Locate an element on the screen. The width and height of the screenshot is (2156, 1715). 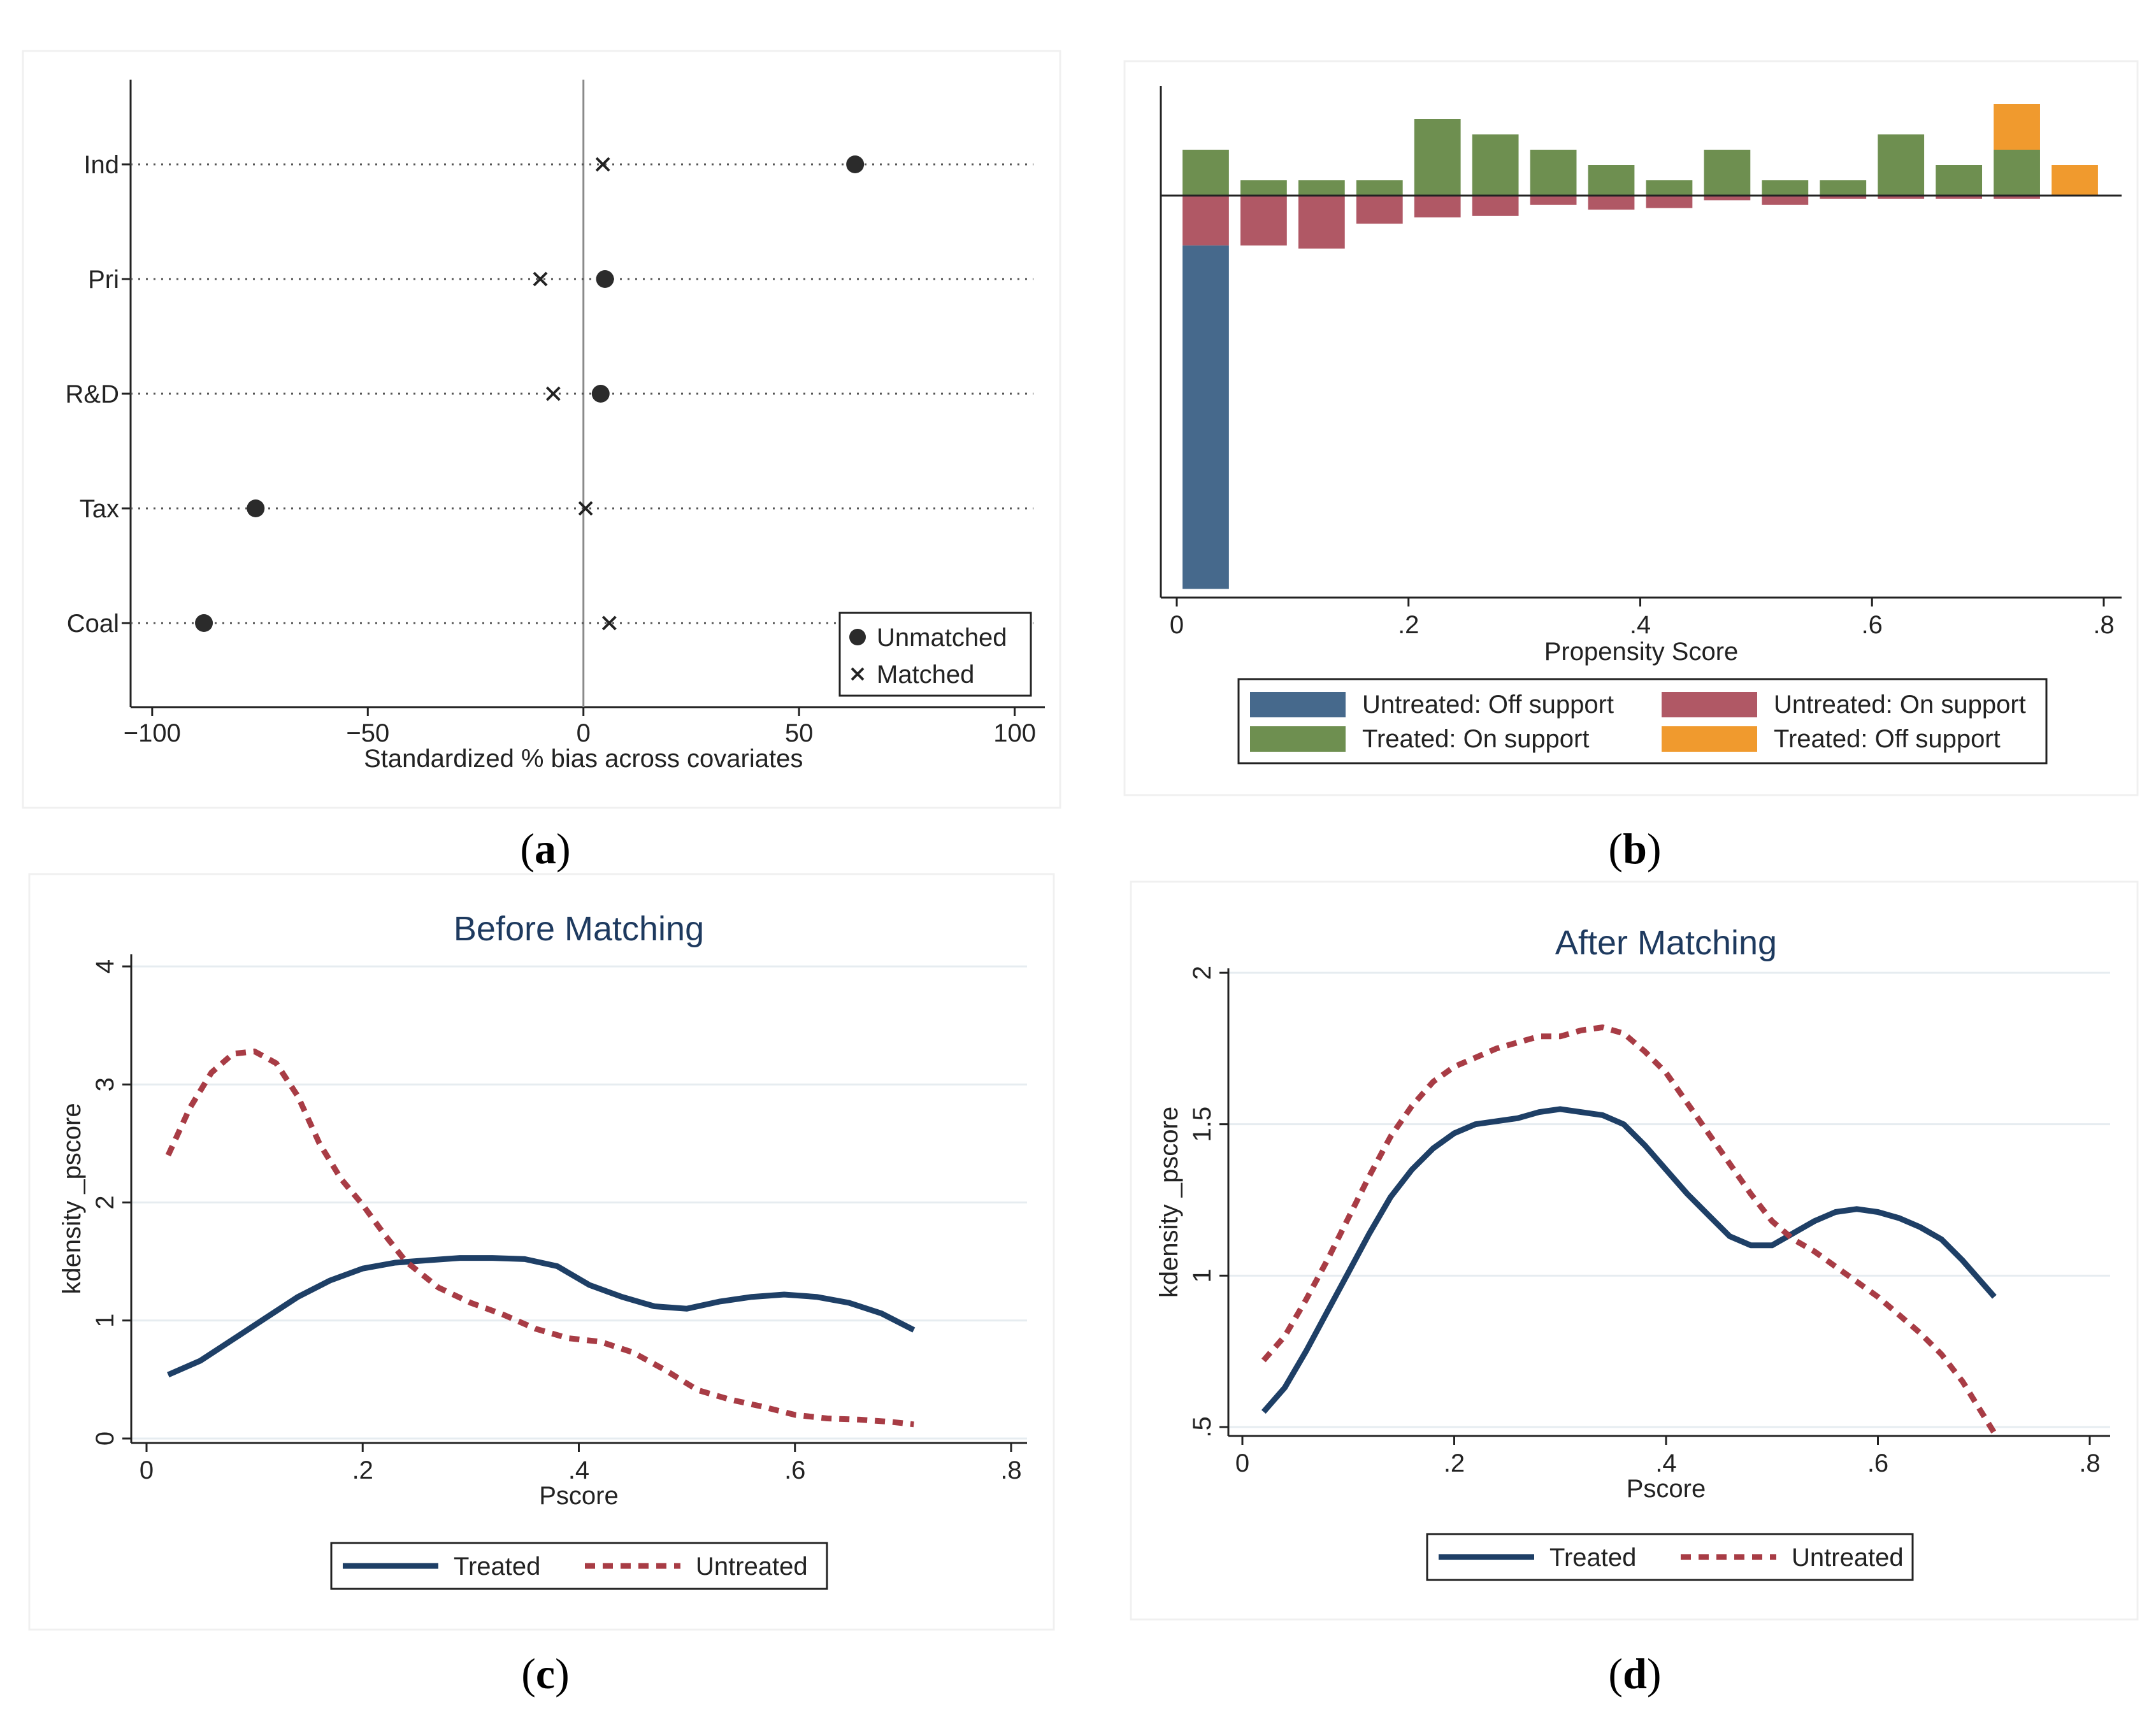
d-x-tick-label: .4 is located at coordinates (1665, 1463).